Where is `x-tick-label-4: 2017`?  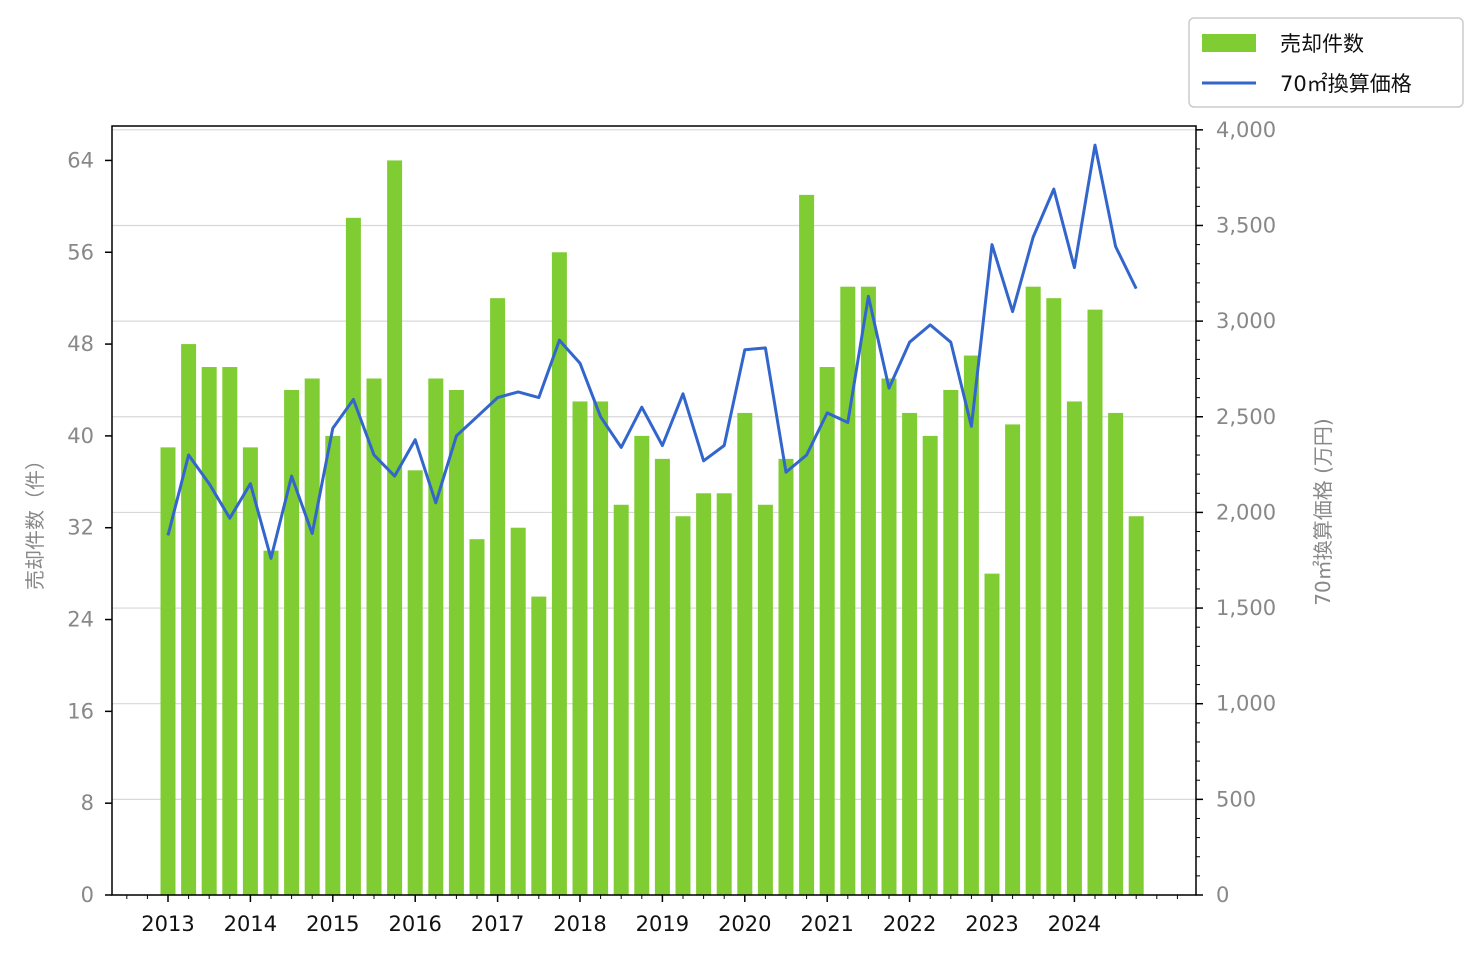 x-tick-label-4: 2017 is located at coordinates (497, 924).